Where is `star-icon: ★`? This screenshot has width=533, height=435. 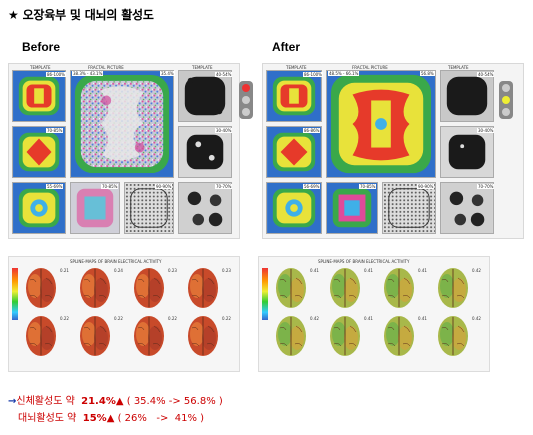 star-icon: ★ is located at coordinates (13, 15).